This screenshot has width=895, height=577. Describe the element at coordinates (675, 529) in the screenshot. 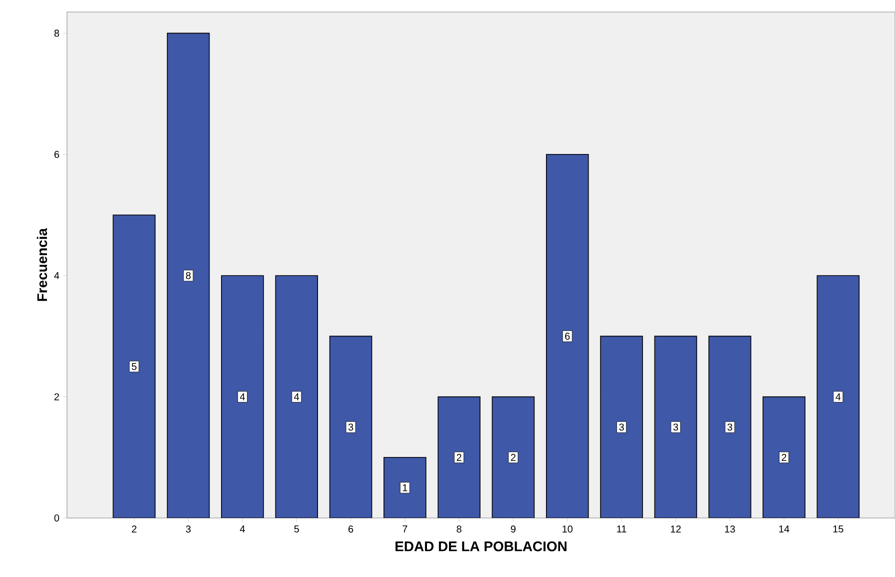

I see `x-tick-label: 12` at that location.